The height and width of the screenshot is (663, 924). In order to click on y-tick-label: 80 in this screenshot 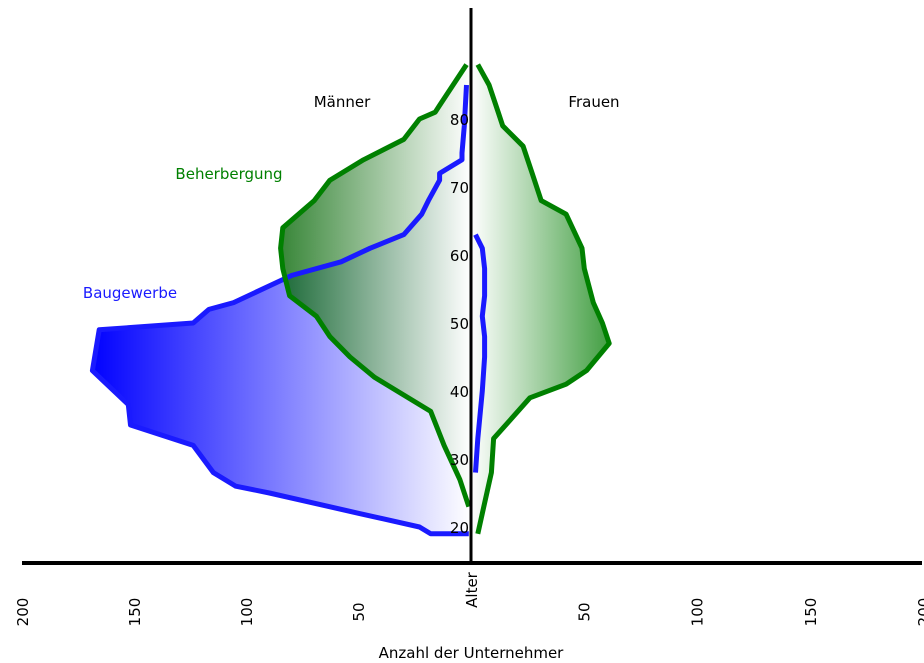, I will do `click(459, 120)`.